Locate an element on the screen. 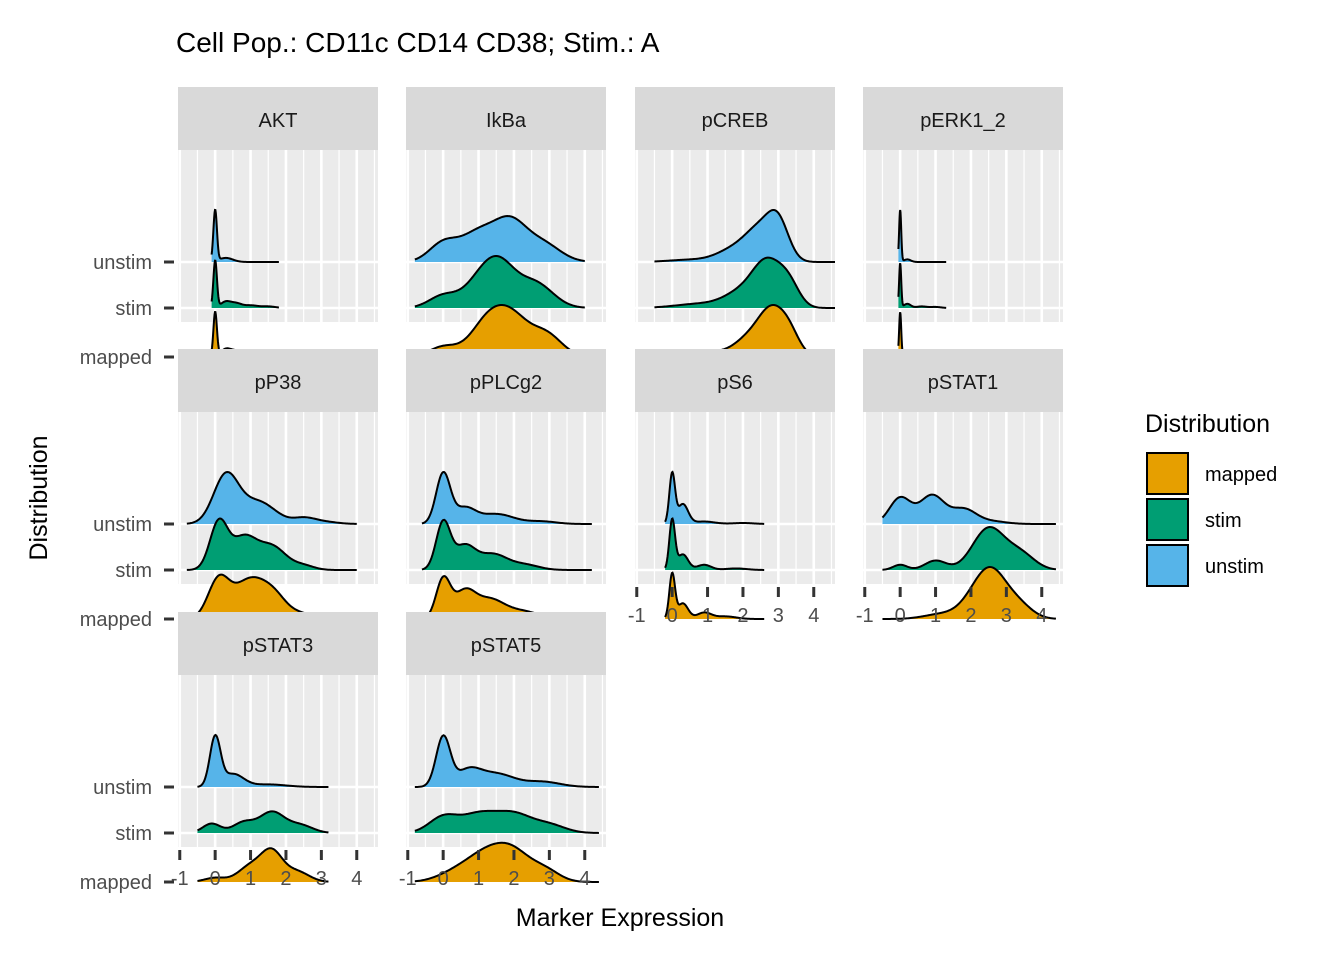  ridge-AKT-unstim is located at coordinates (245, 236).